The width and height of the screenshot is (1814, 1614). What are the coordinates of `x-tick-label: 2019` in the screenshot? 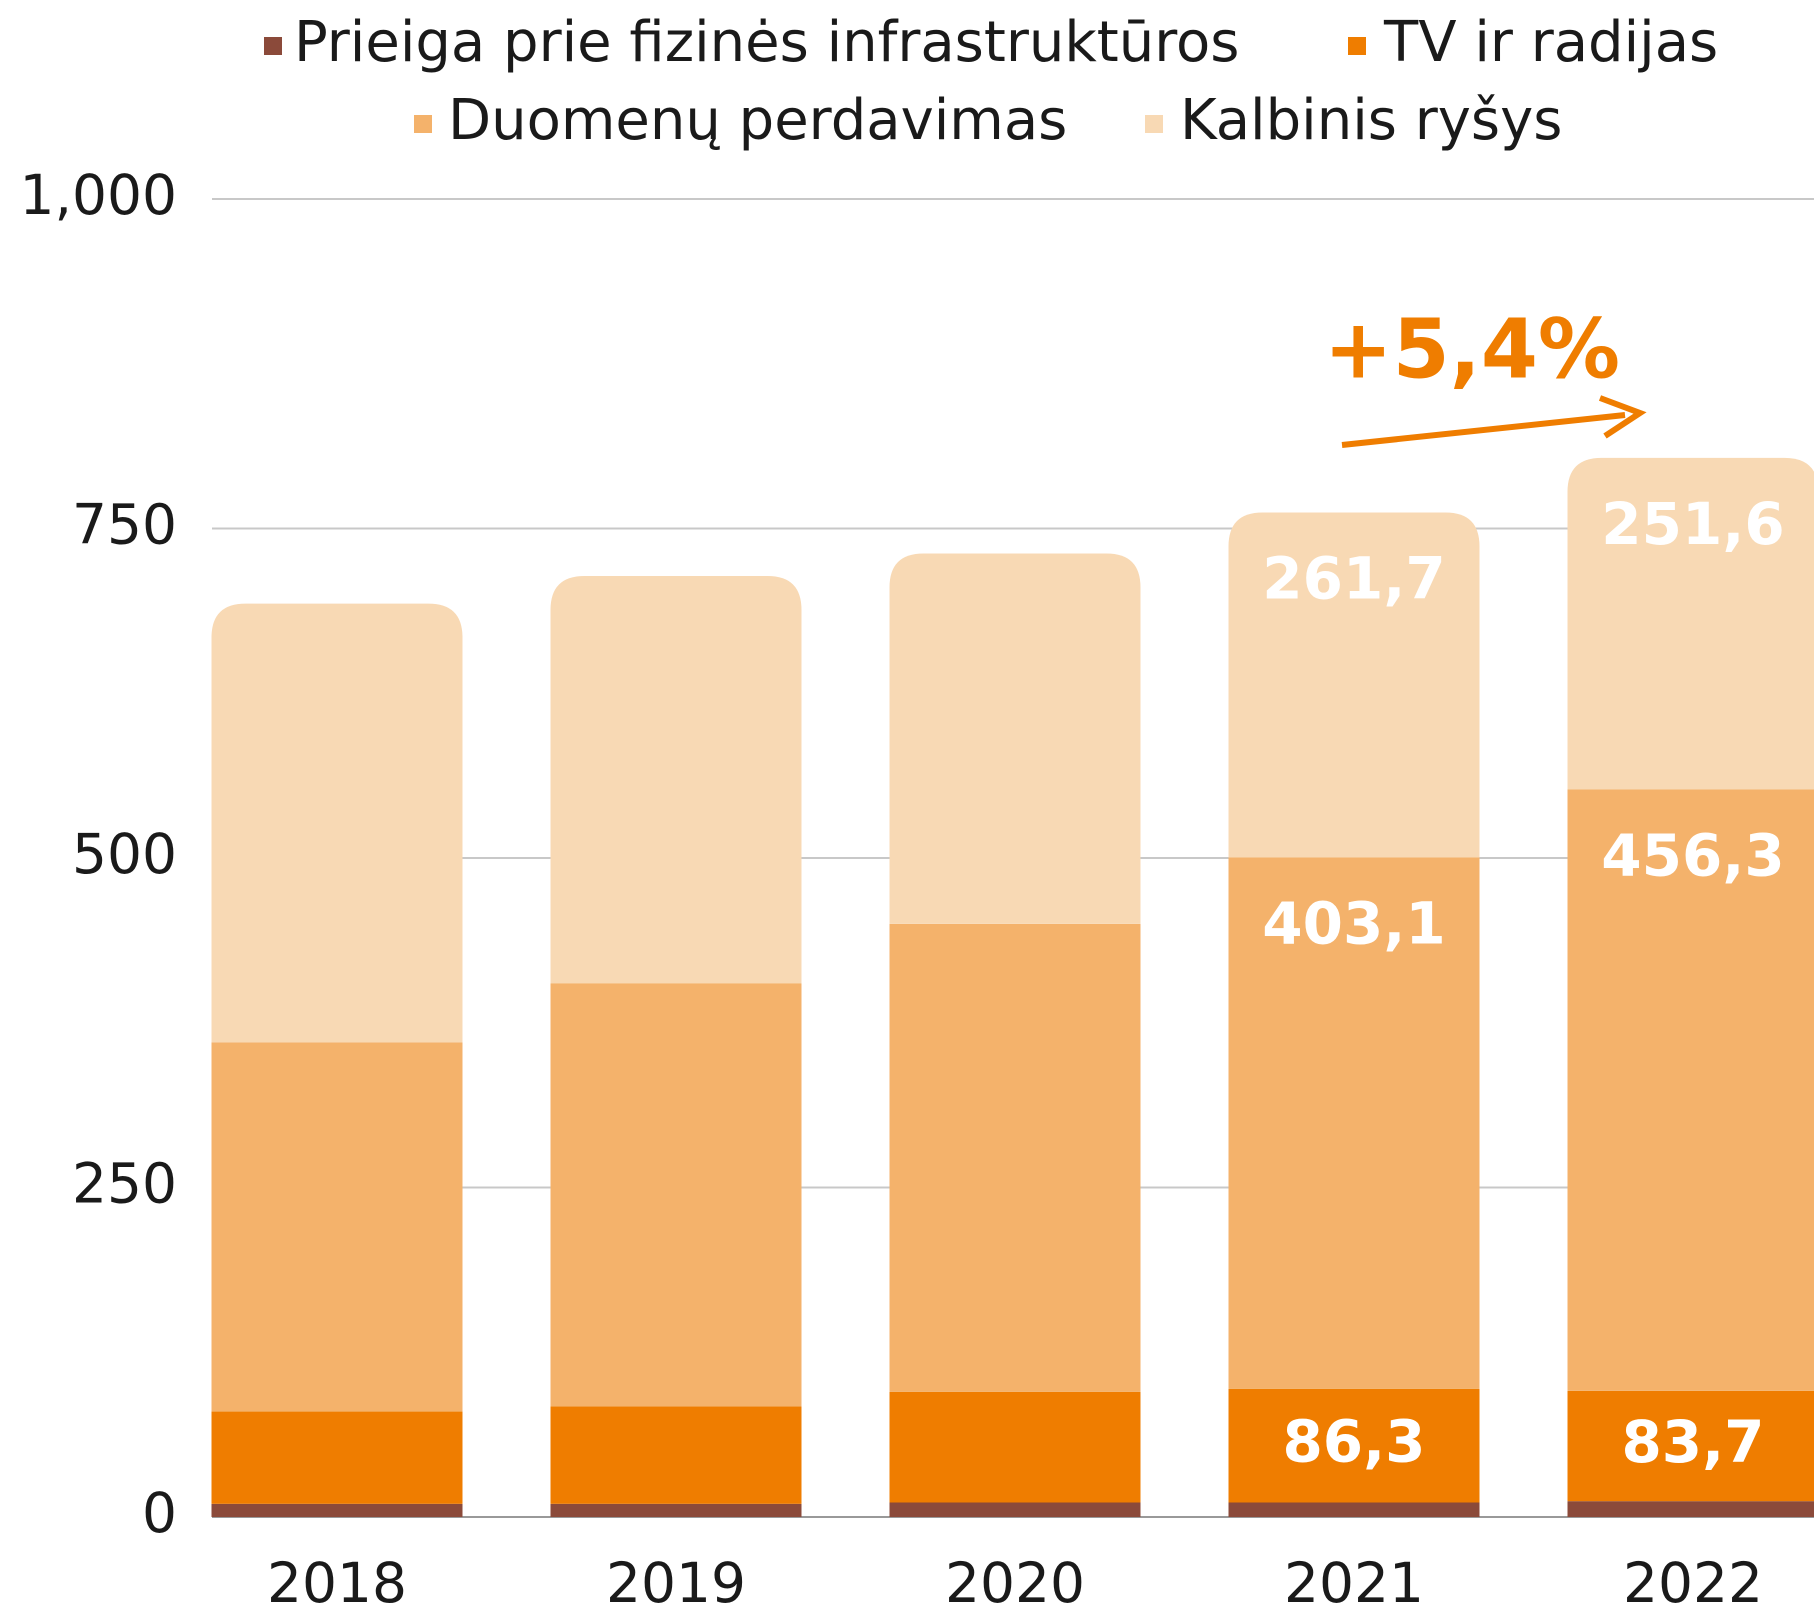 It's located at (676, 1582).